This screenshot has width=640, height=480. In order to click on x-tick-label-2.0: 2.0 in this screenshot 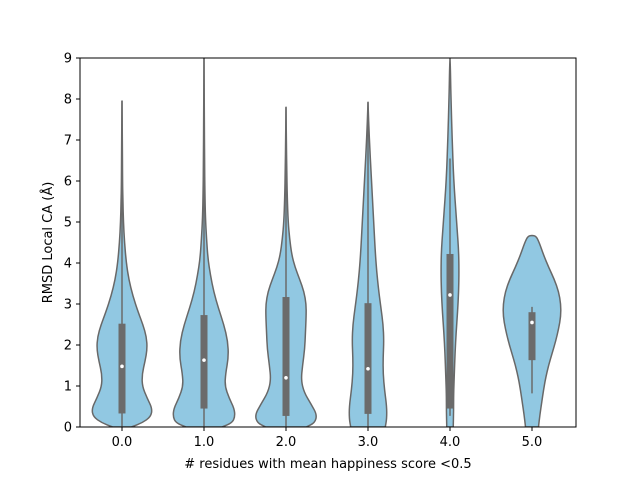, I will do `click(286, 442)`.